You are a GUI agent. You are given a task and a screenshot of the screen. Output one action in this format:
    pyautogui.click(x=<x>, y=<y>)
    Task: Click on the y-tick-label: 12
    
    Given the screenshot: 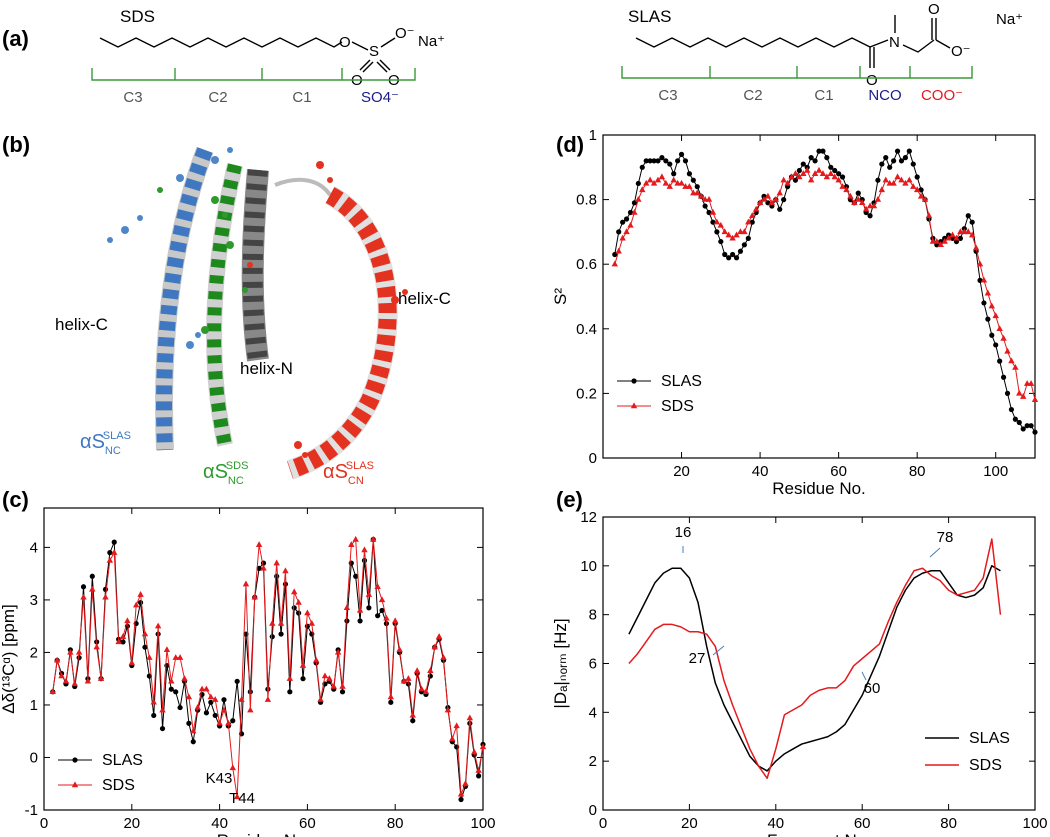 What is the action you would take?
    pyautogui.click(x=588, y=517)
    